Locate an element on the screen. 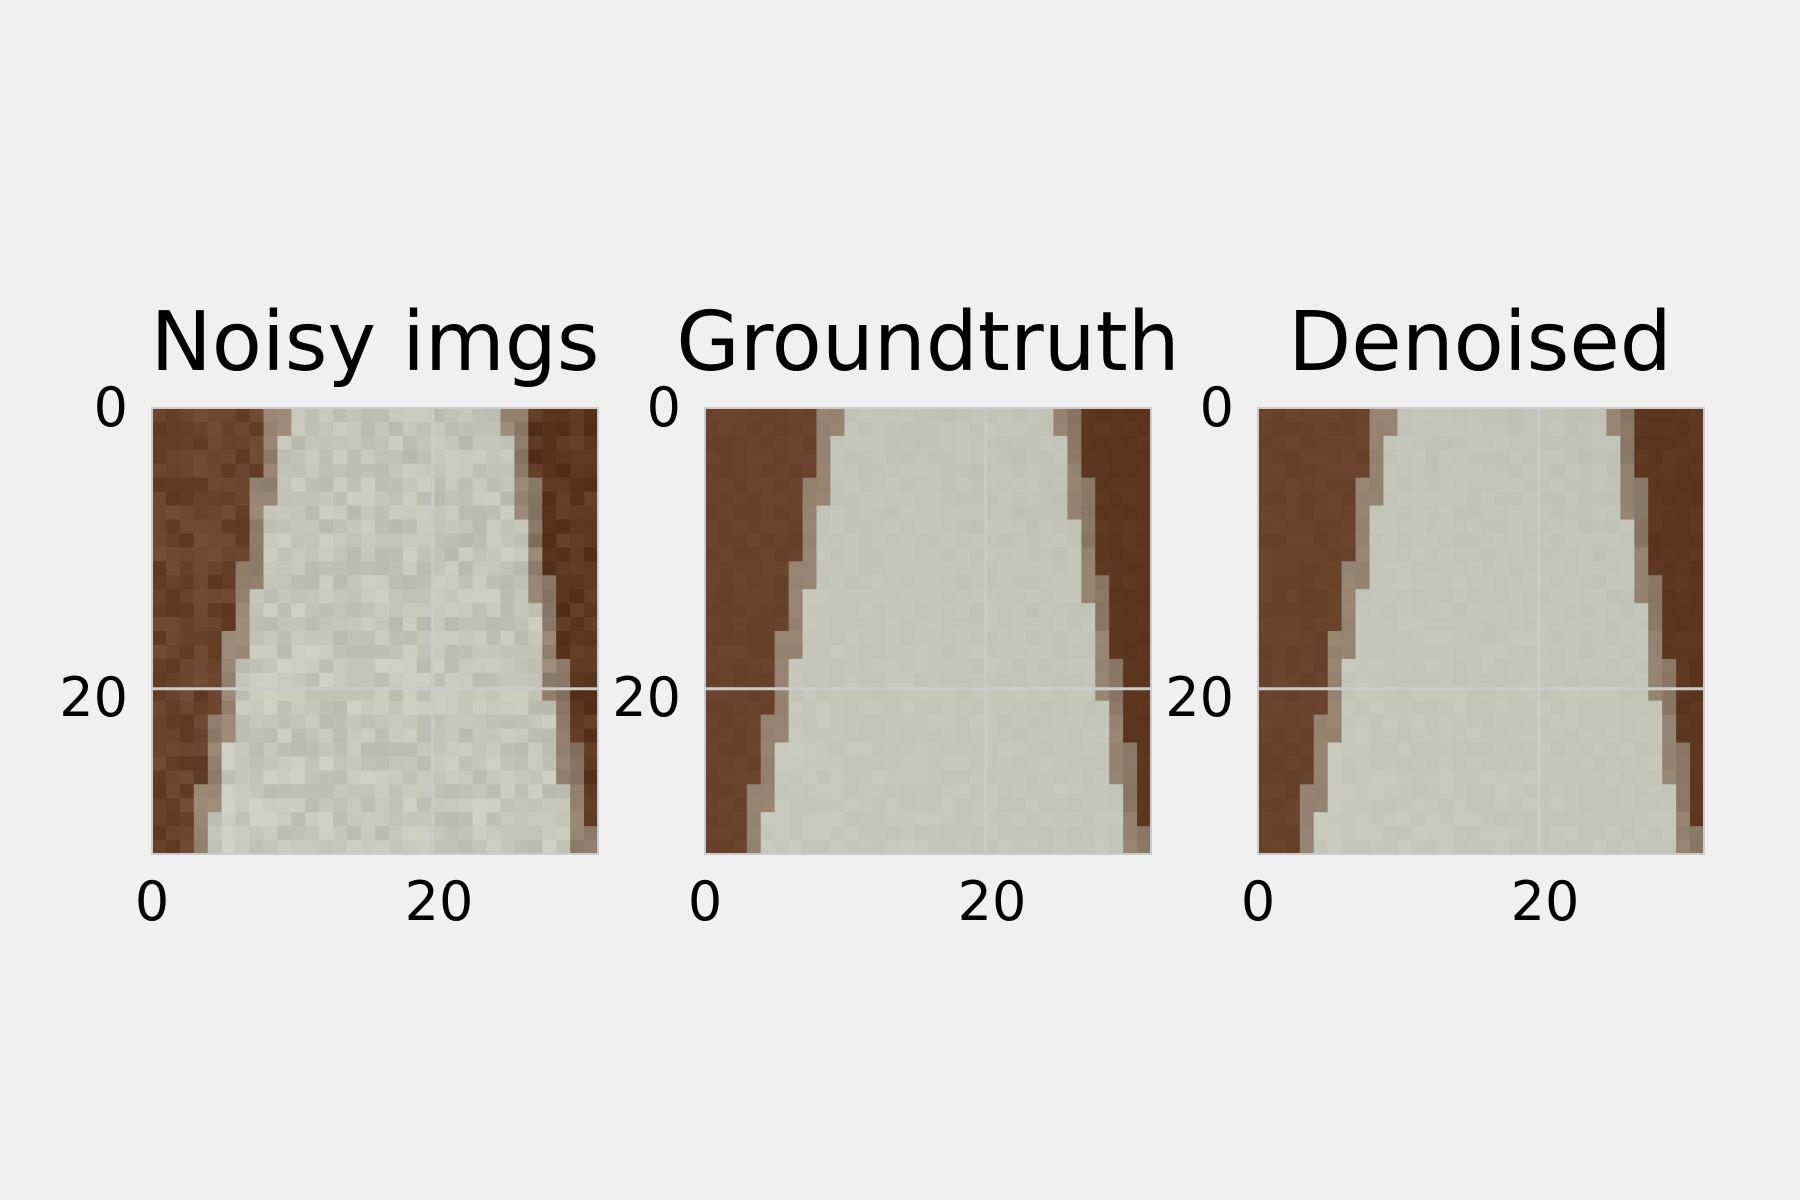 The height and width of the screenshot is (1200, 1800). panel-title: Noisy imgs is located at coordinates (374, 342).